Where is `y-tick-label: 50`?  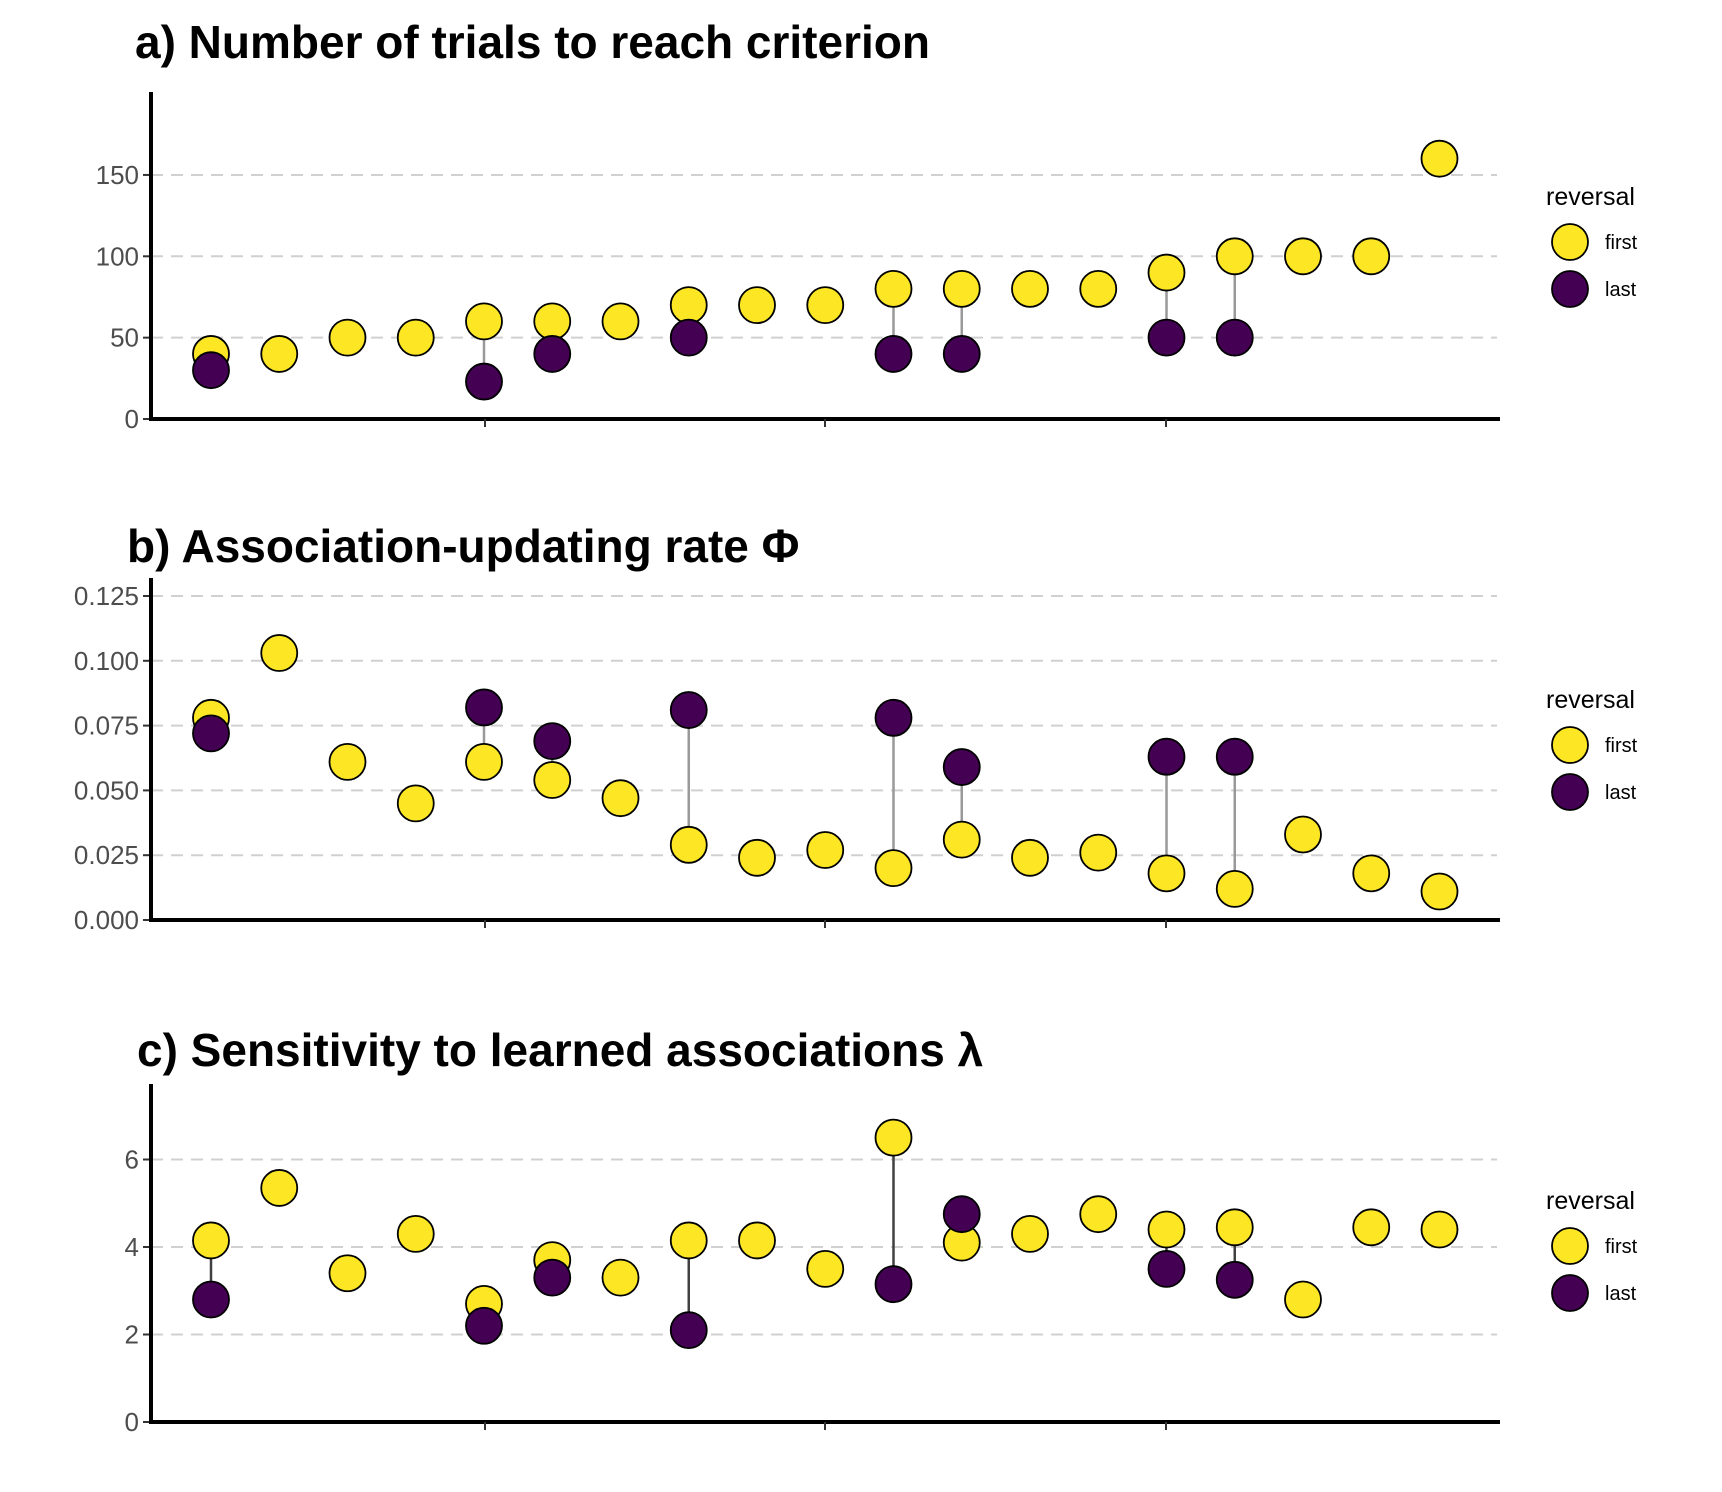 y-tick-label: 50 is located at coordinates (124, 338).